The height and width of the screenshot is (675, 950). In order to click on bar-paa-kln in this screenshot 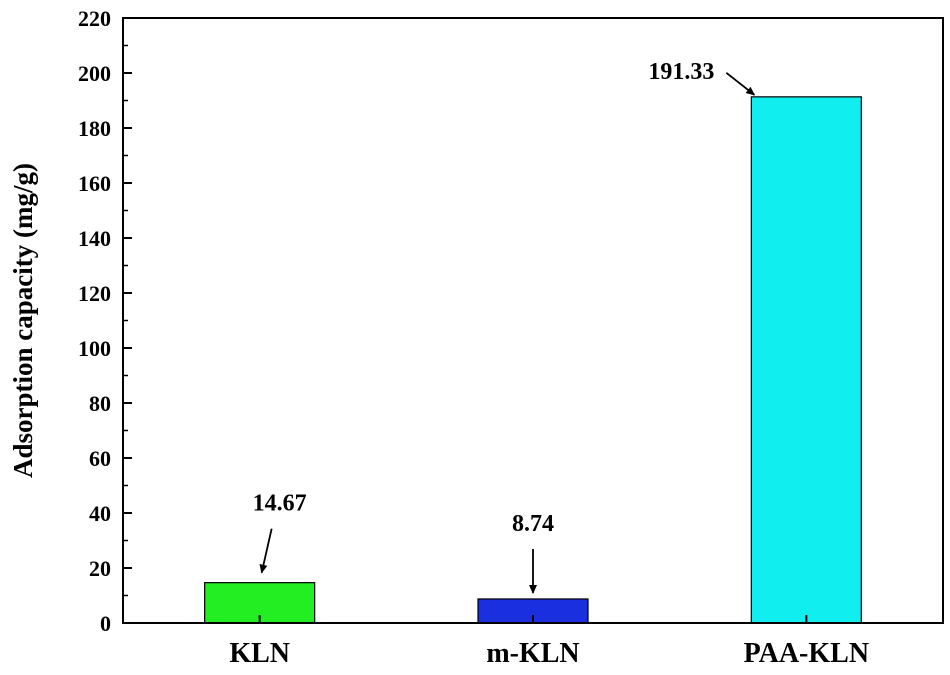, I will do `click(806, 360)`.